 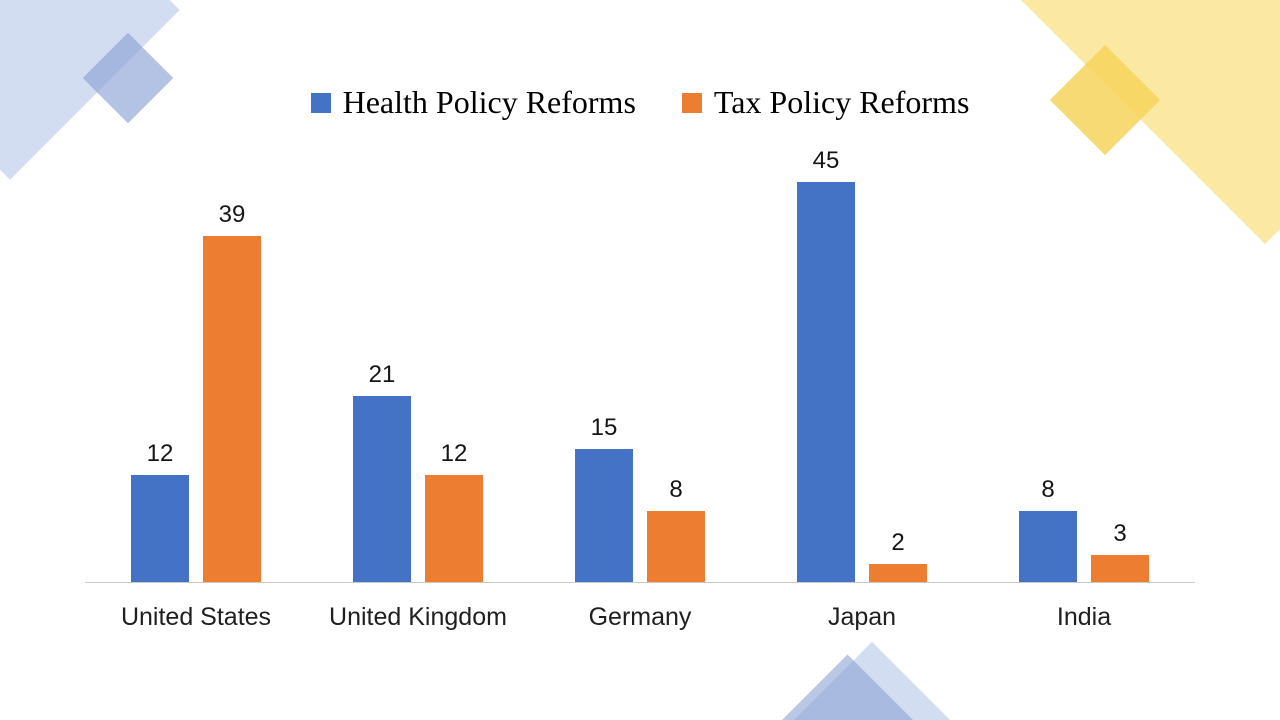 I want to click on data-label: 39, so click(x=232, y=214).